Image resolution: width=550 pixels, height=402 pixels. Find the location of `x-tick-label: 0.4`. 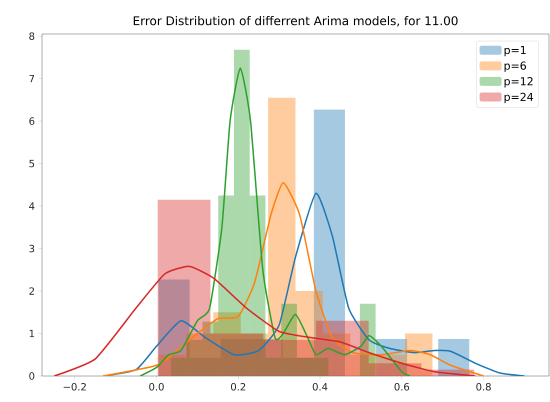

x-tick-label: 0.4 is located at coordinates (320, 387).